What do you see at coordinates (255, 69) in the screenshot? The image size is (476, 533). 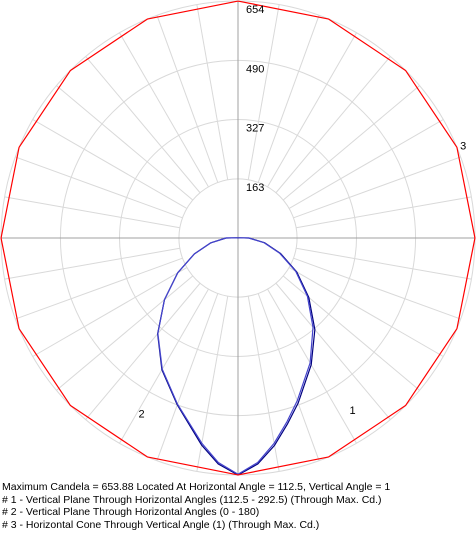 I see `ring-label: 490` at bounding box center [255, 69].